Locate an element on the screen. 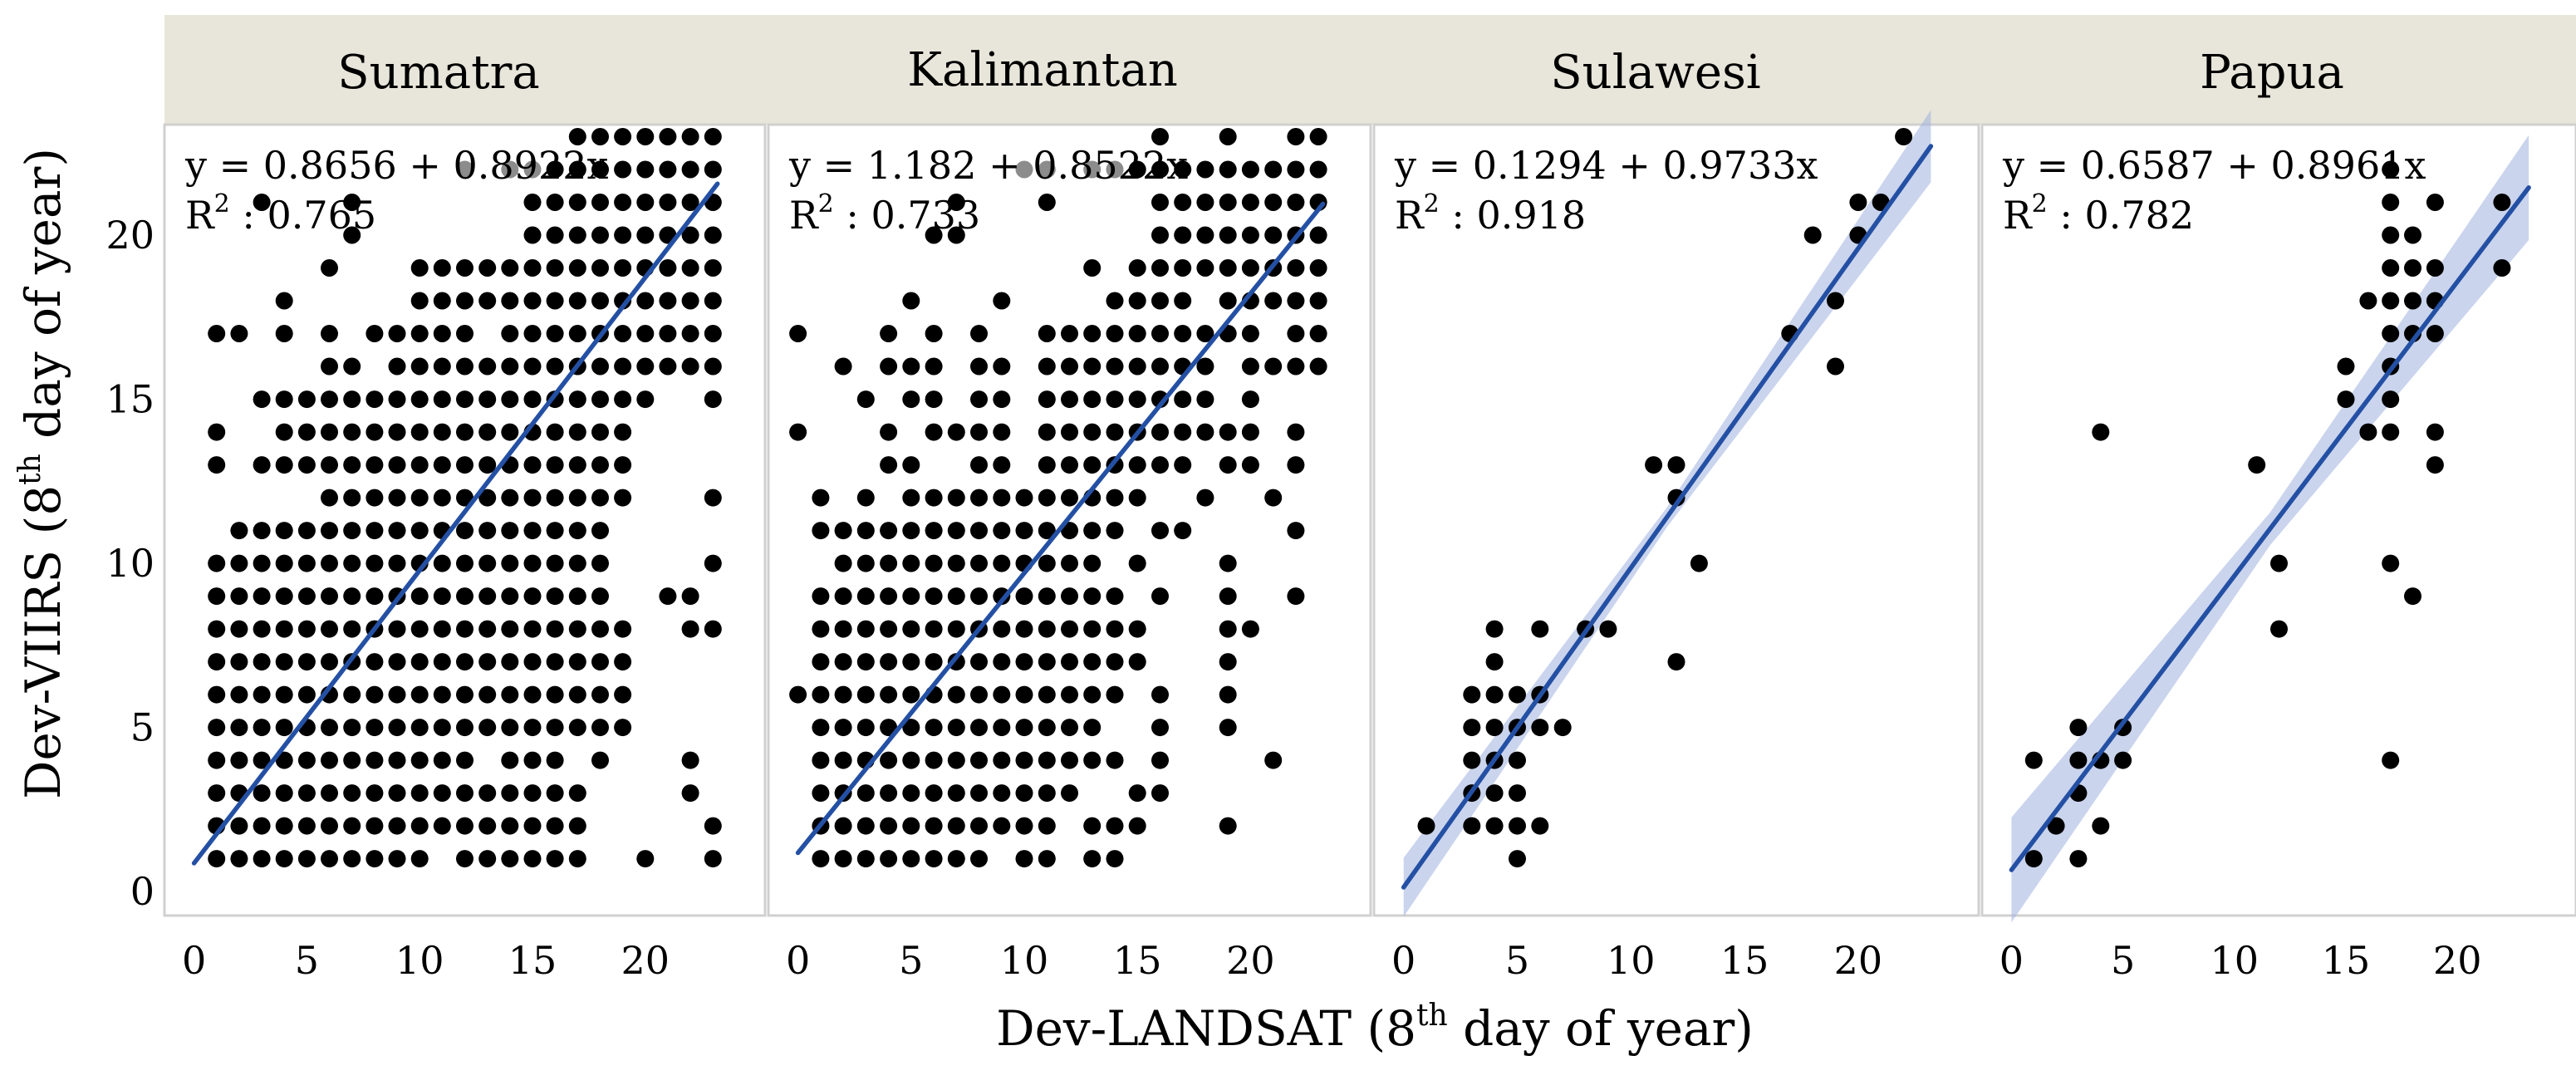  faded-data-point is located at coordinates (532, 170).